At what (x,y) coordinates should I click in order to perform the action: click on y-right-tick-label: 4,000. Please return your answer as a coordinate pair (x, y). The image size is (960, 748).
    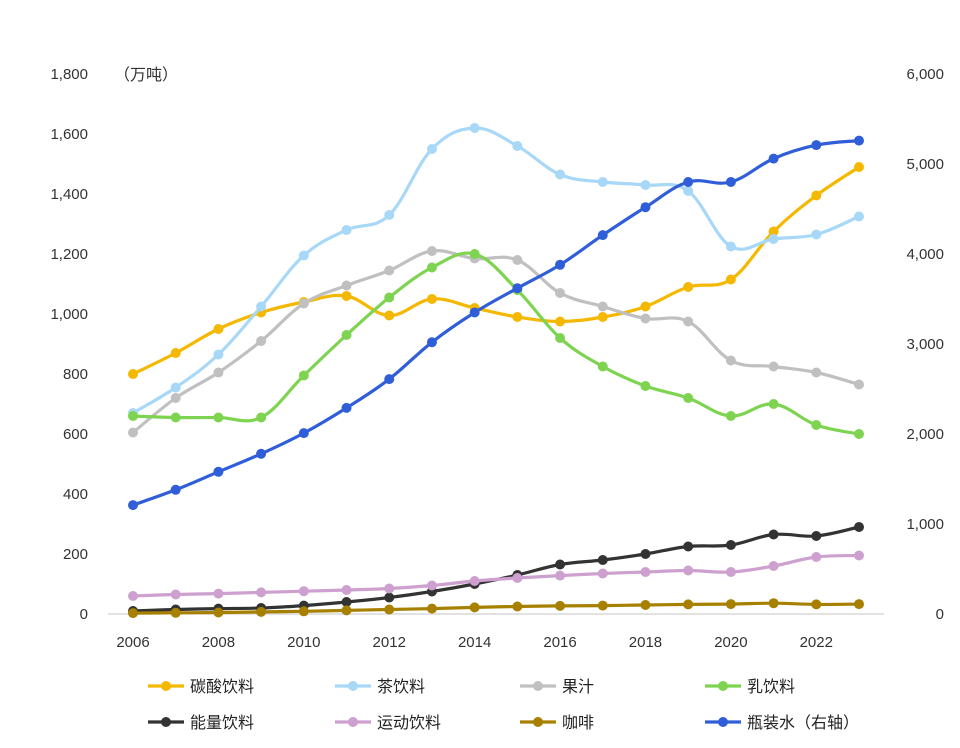
    Looking at the image, I should click on (925, 254).